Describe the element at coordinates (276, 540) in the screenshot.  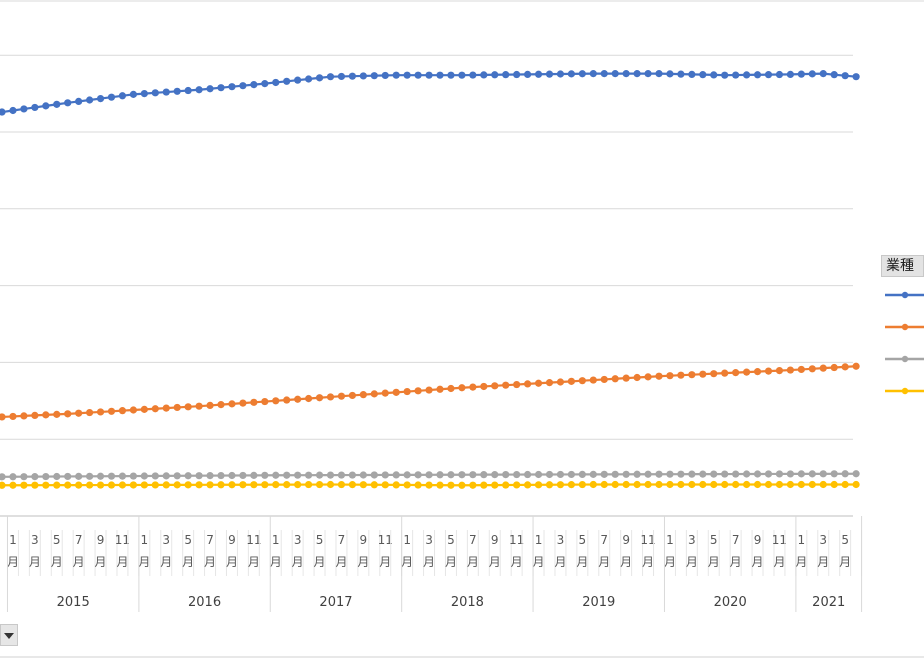
I see `month-tick-label: 1` at that location.